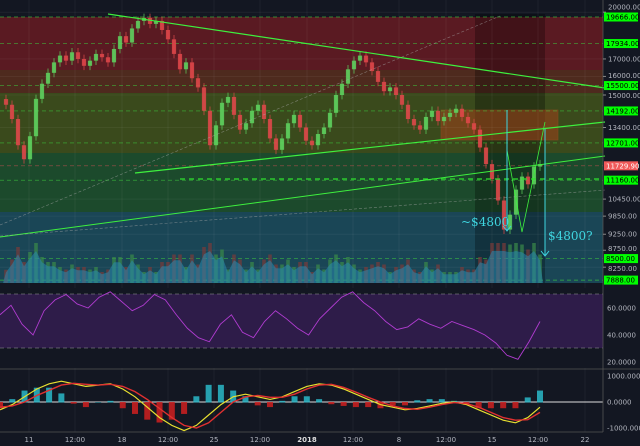 The width and height of the screenshot is (640, 446). I want to click on rsi-tick-label: 60.0000, so click(621, 309).